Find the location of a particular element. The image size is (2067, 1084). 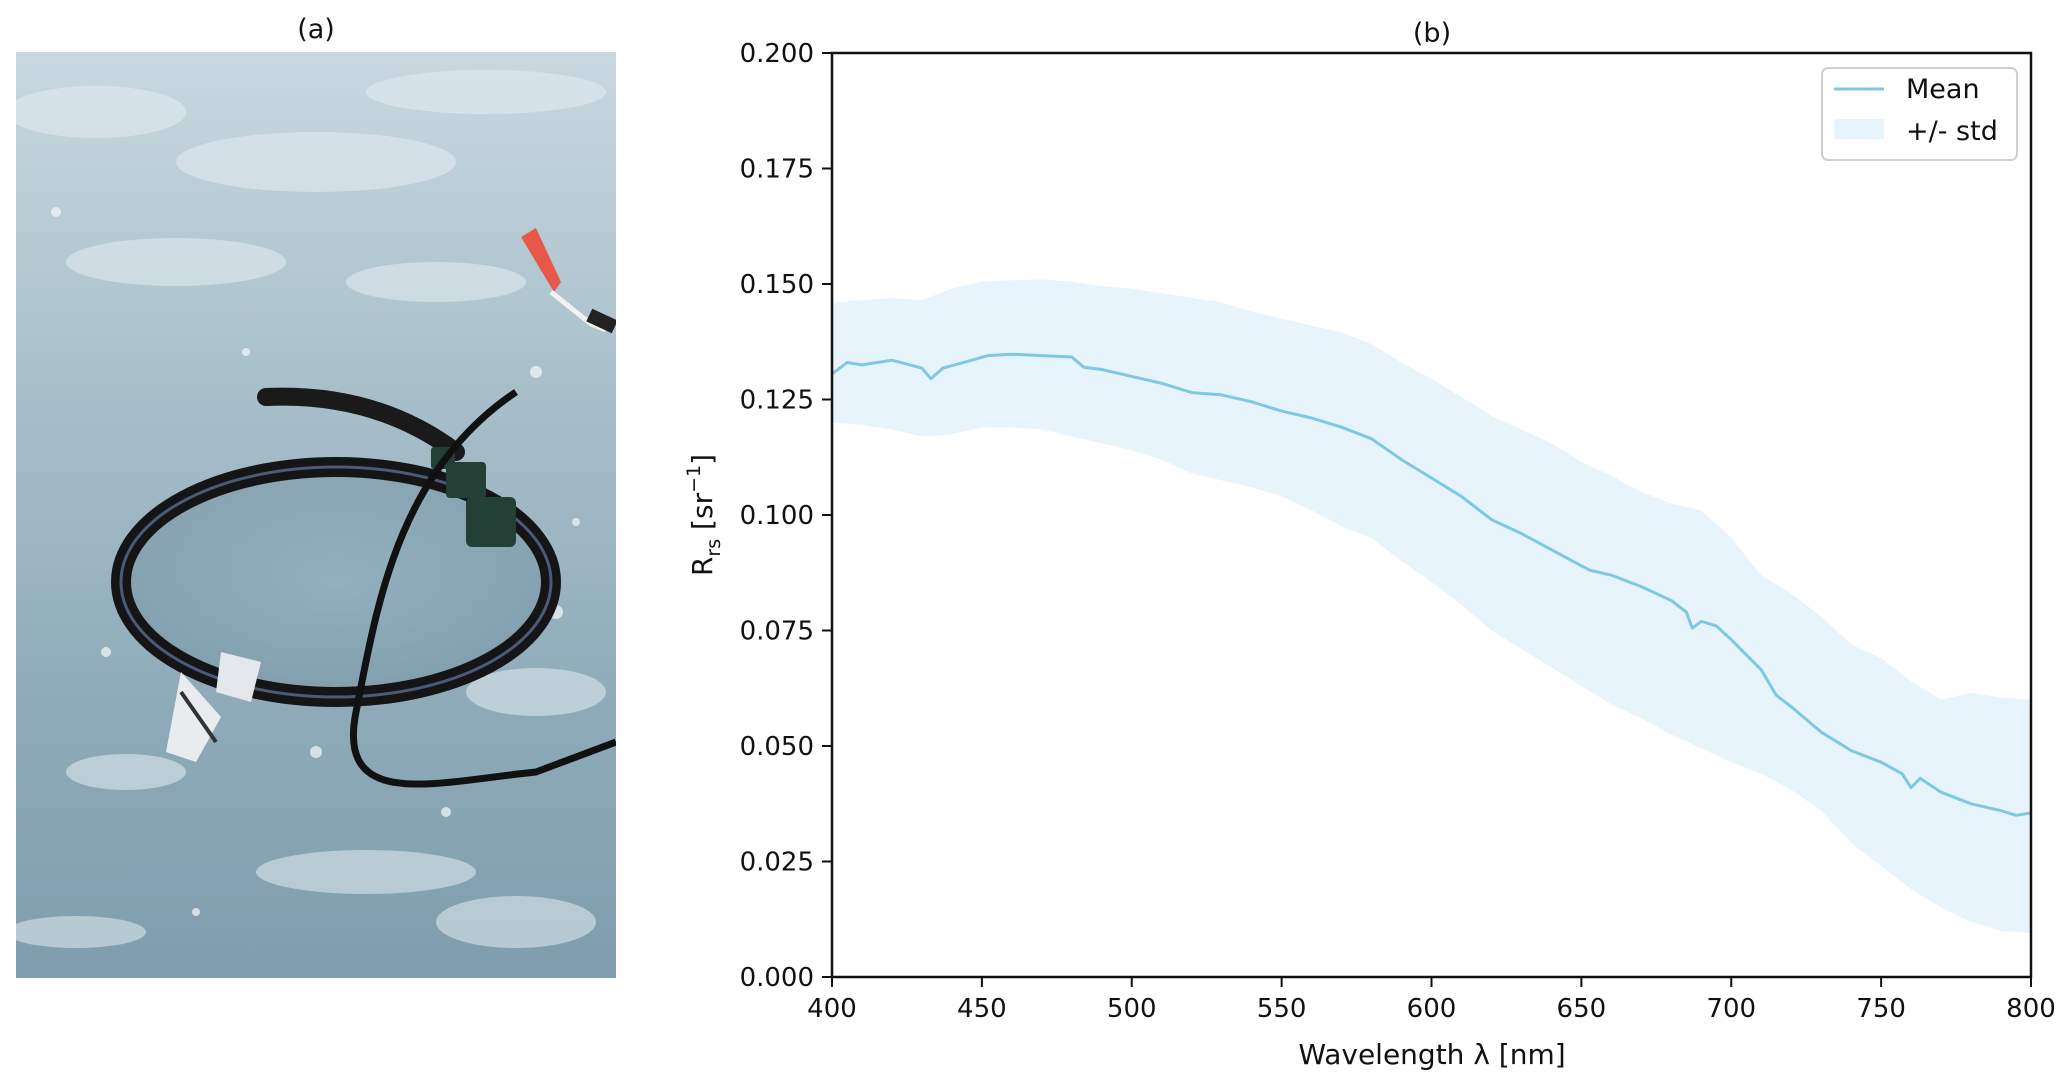

x-tick-label: 450 is located at coordinates (982, 1009).